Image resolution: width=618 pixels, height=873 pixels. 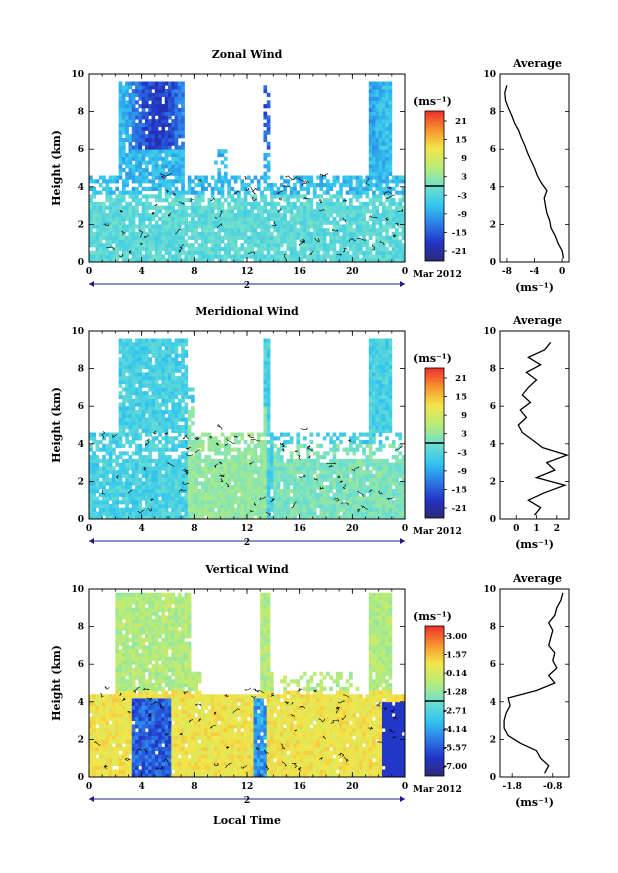 I want to click on contour-line, so click(x=141, y=244).